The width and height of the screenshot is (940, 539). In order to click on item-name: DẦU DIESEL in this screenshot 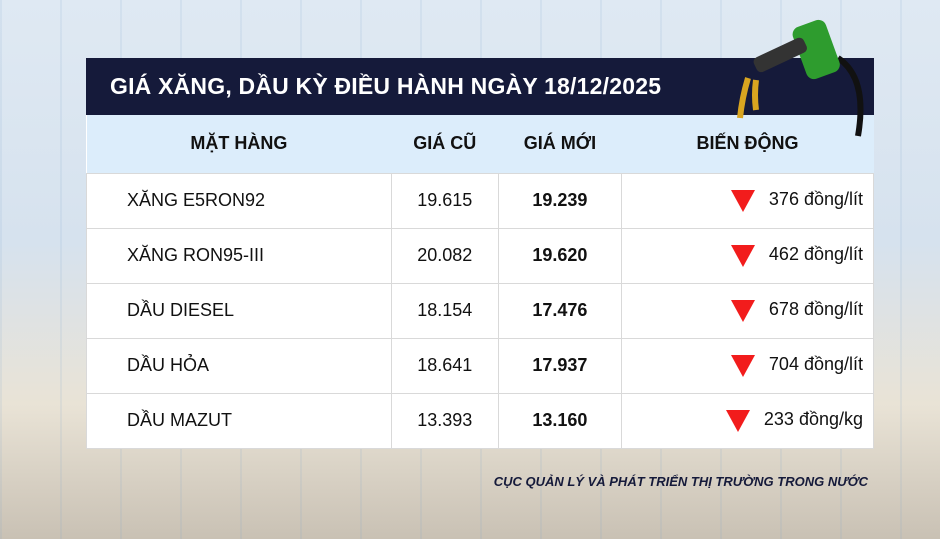, I will do `click(239, 310)`.